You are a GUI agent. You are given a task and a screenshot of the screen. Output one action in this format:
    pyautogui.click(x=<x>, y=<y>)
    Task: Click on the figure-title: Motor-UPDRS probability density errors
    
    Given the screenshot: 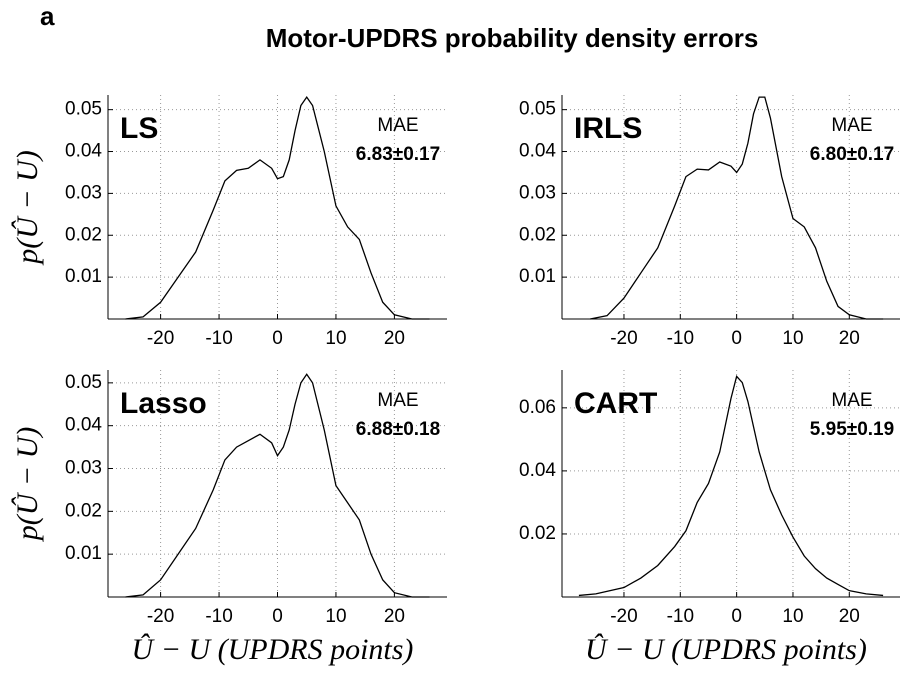 What is the action you would take?
    pyautogui.click(x=512, y=38)
    